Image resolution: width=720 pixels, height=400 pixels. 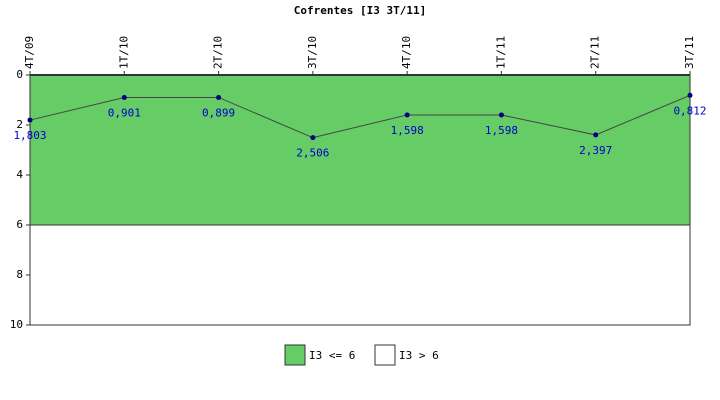 I want to click on x-tick-label: 2T/11, so click(x=595, y=52).